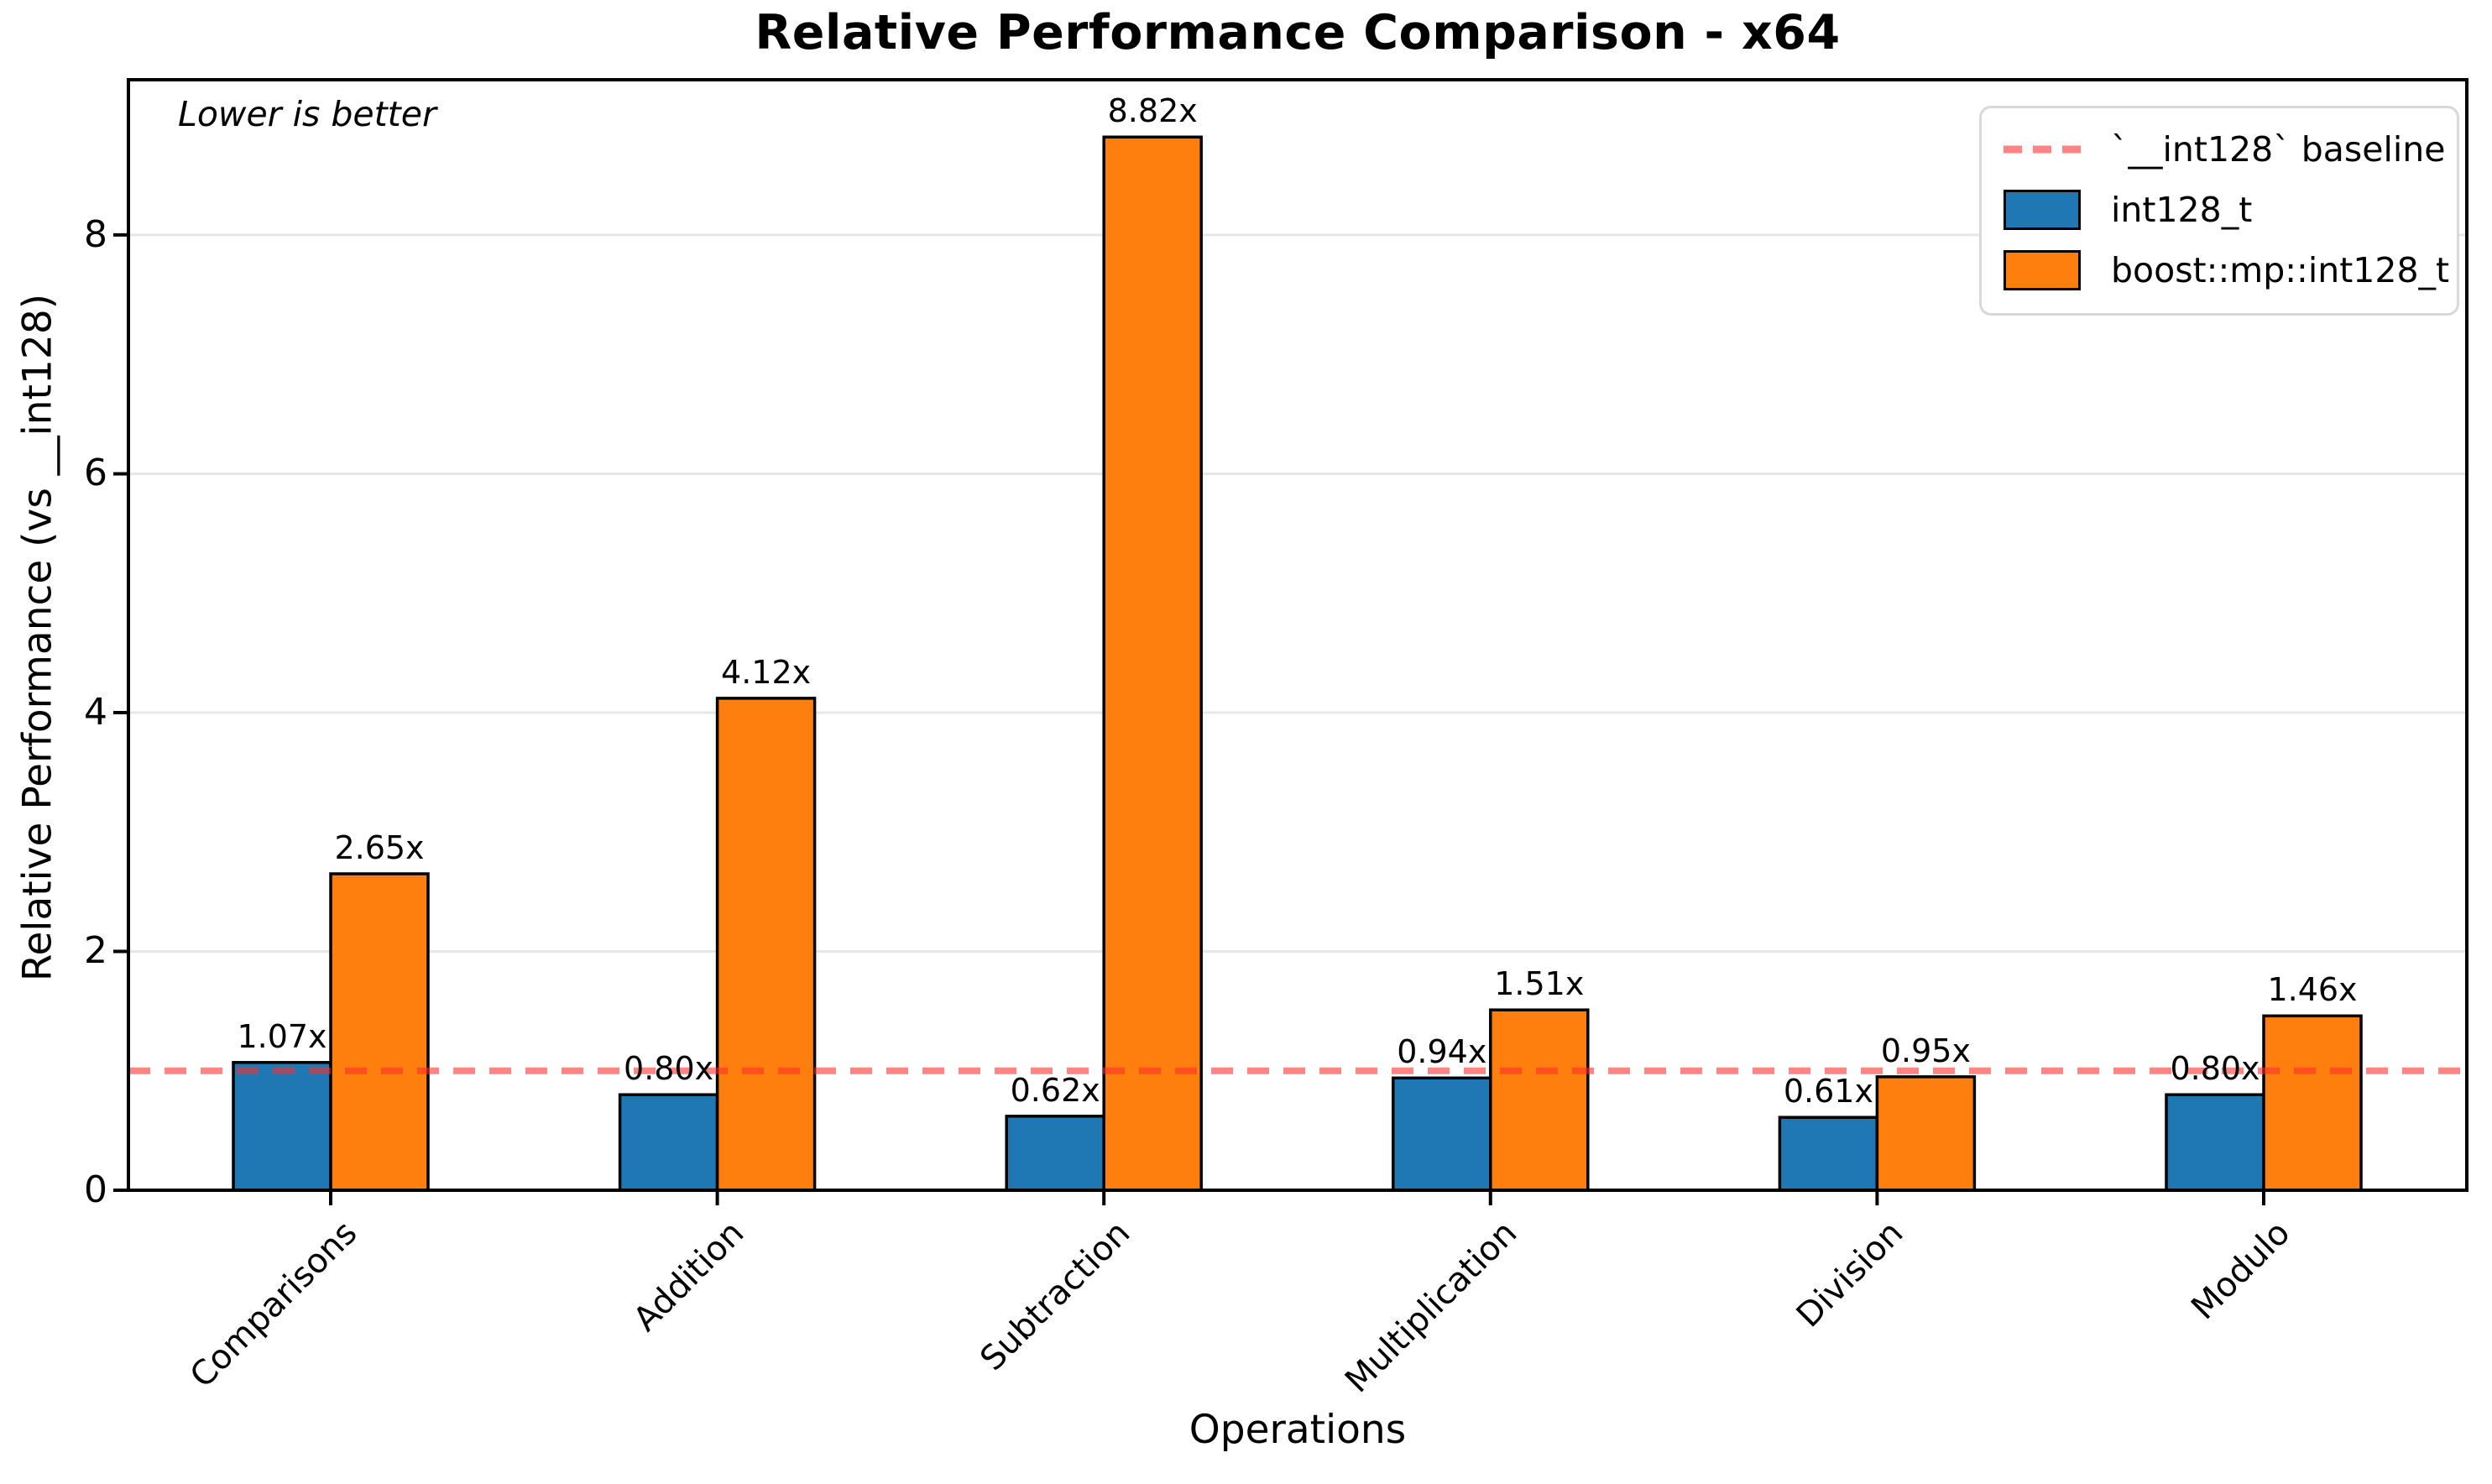 The image size is (2492, 1484). I want to click on legend-item-int128-t: int128_t, so click(2219, 210).